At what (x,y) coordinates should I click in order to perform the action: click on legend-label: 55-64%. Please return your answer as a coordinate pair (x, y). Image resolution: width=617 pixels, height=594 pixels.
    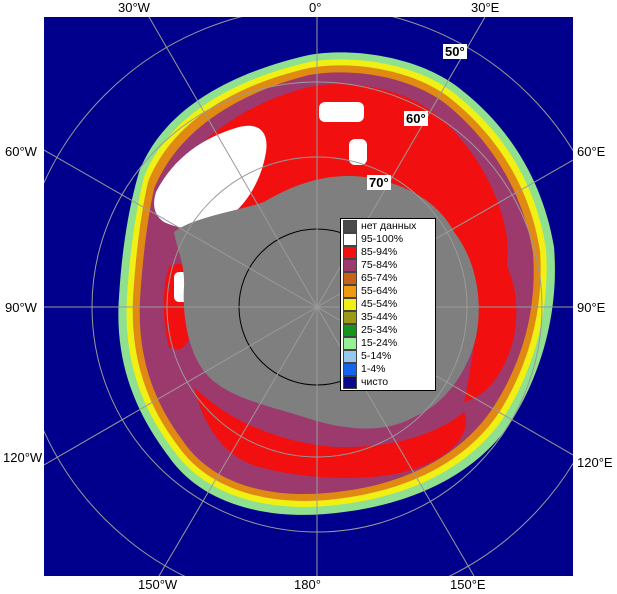
    Looking at the image, I should click on (379, 291).